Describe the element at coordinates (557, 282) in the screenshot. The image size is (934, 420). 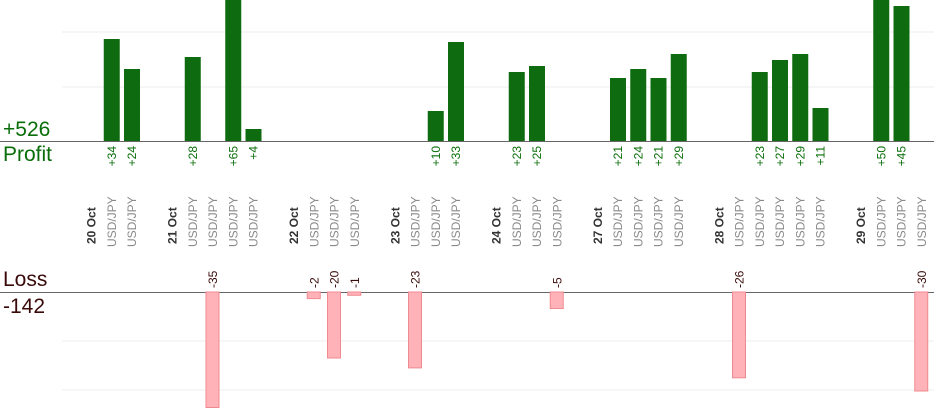
I see `loss-value-label: -5` at that location.